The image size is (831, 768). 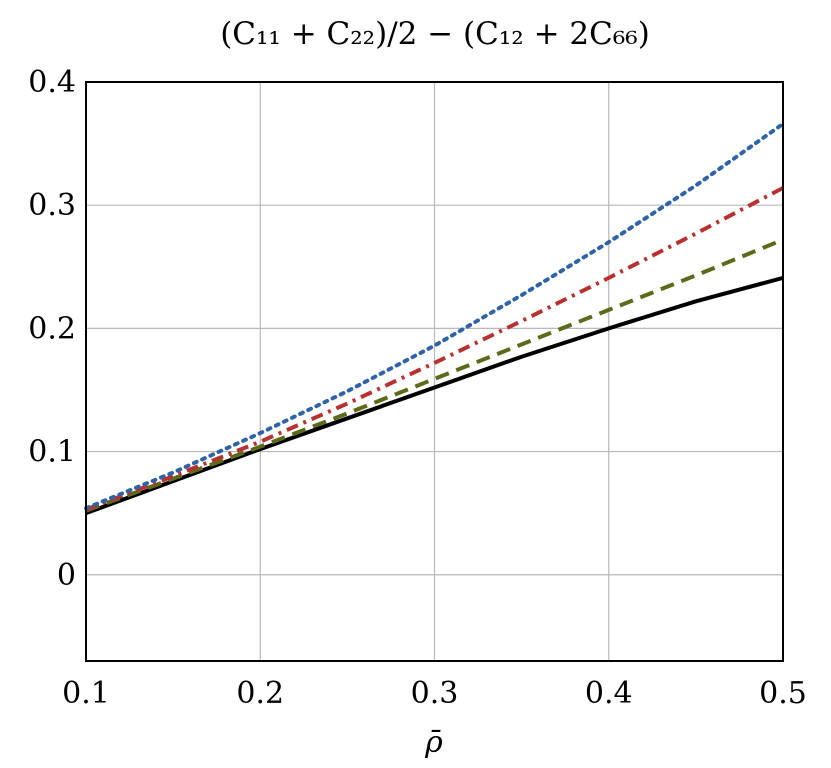 I want to click on y-tick-labels: 0 0.1 0.2 0.3 0.4, so click(x=52, y=329).